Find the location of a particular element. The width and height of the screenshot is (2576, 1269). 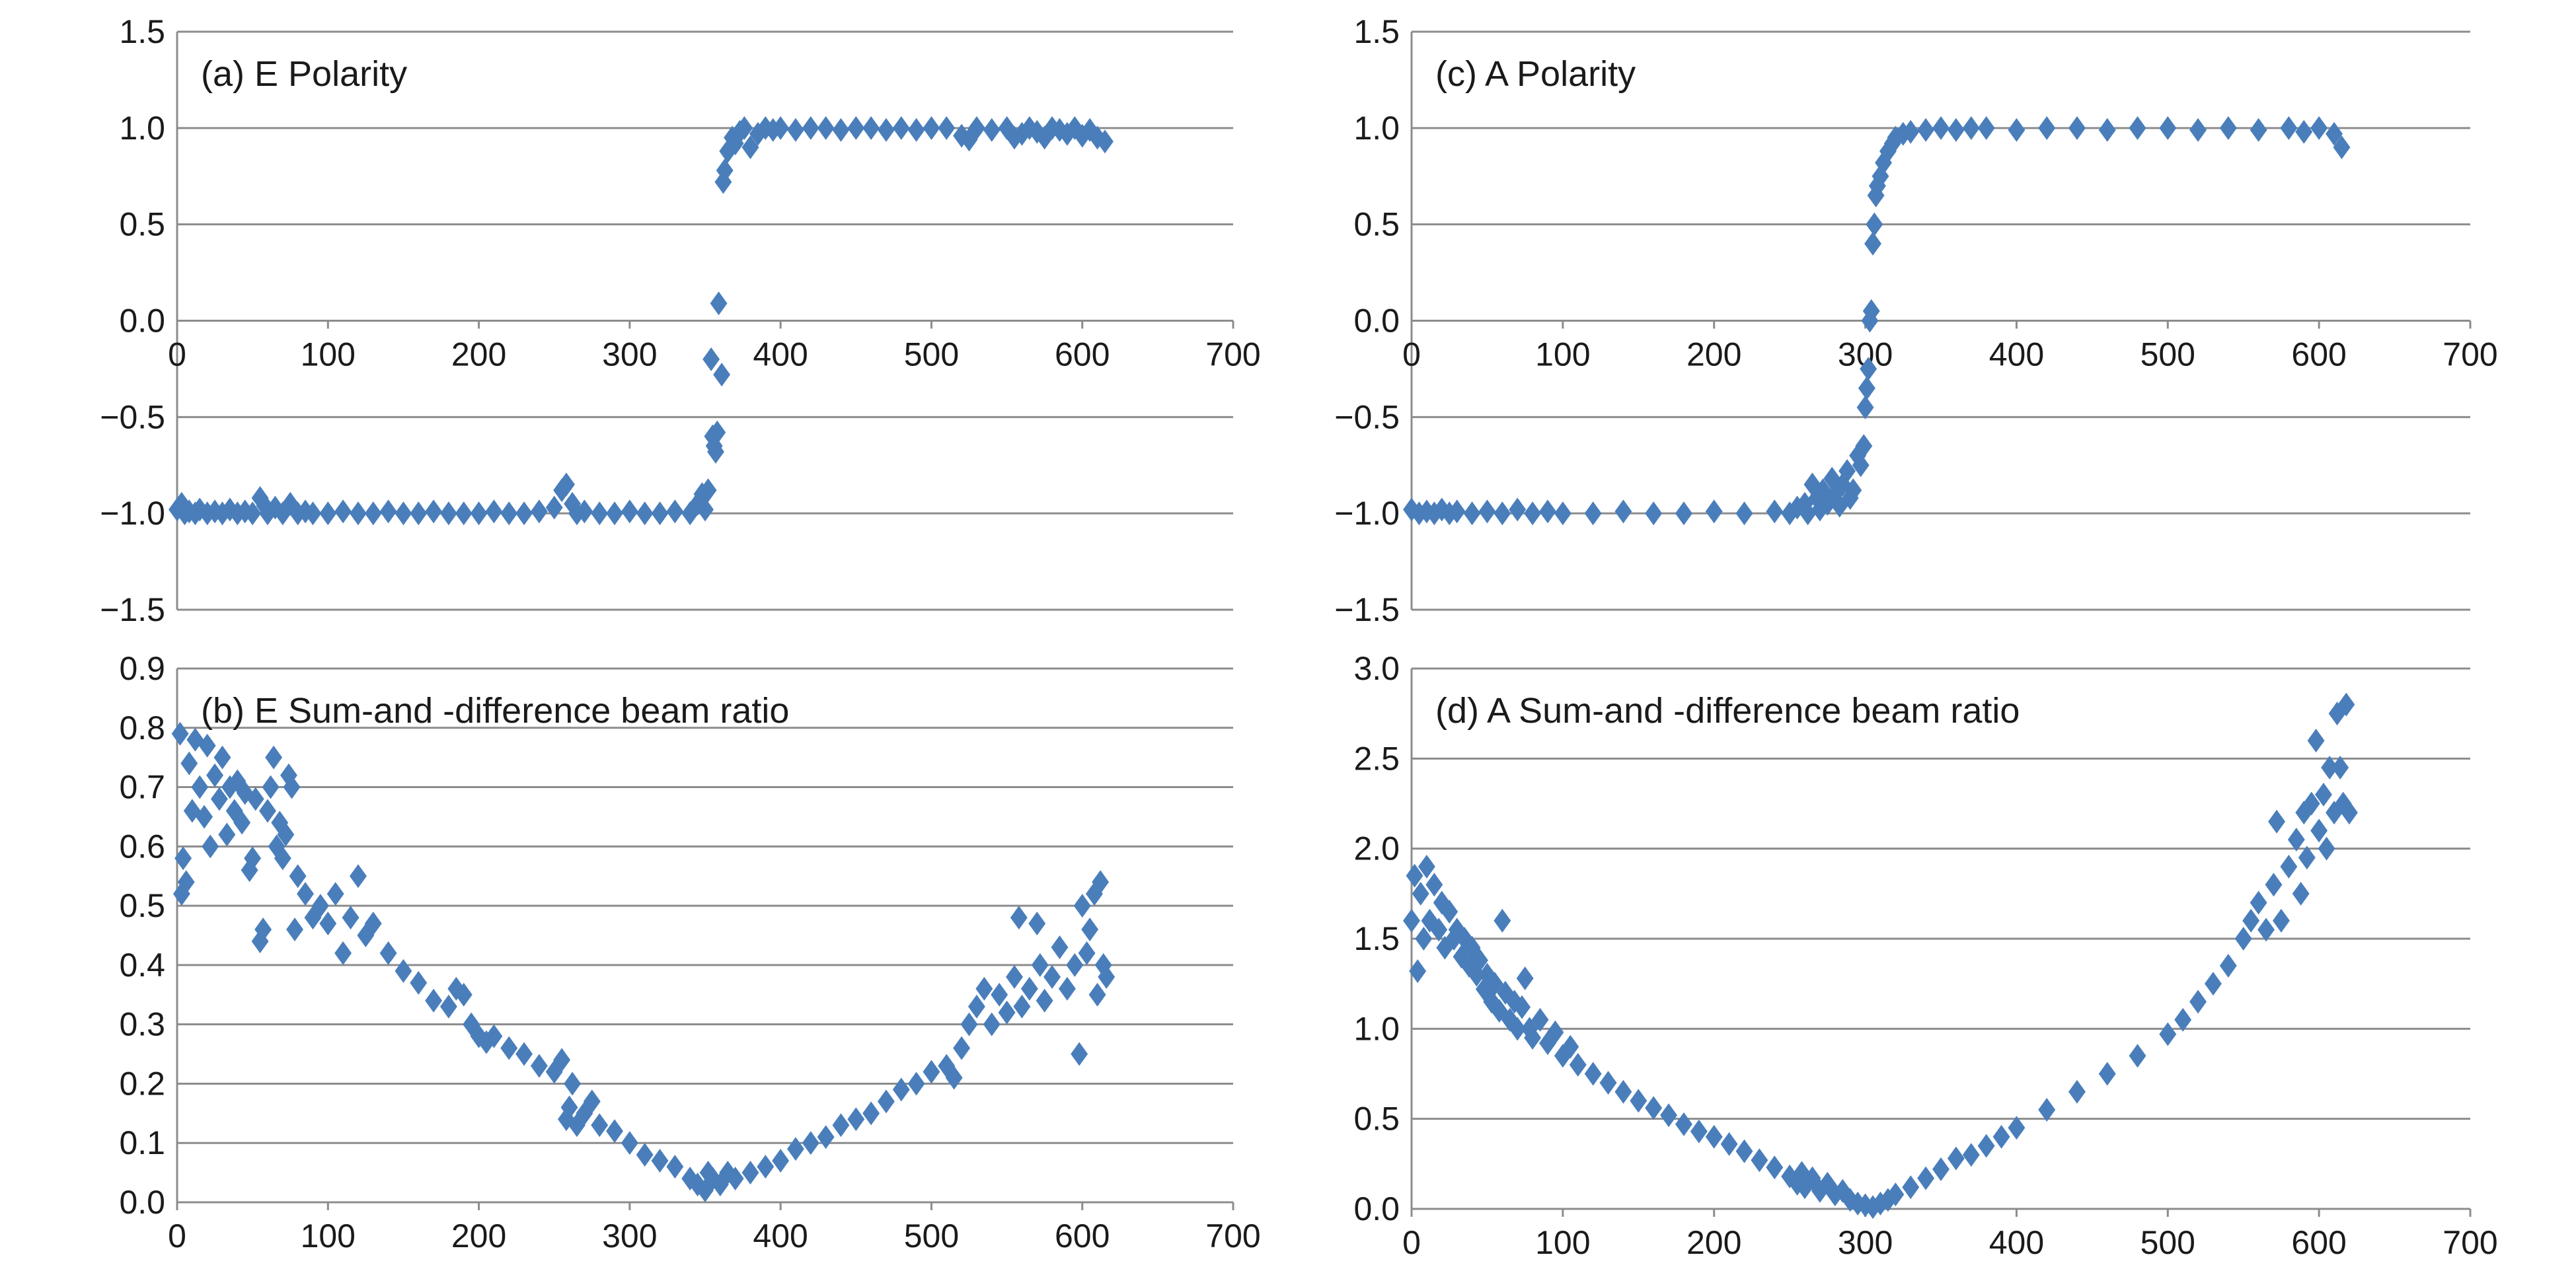

x-tick-label: 100 is located at coordinates (1563, 1242).